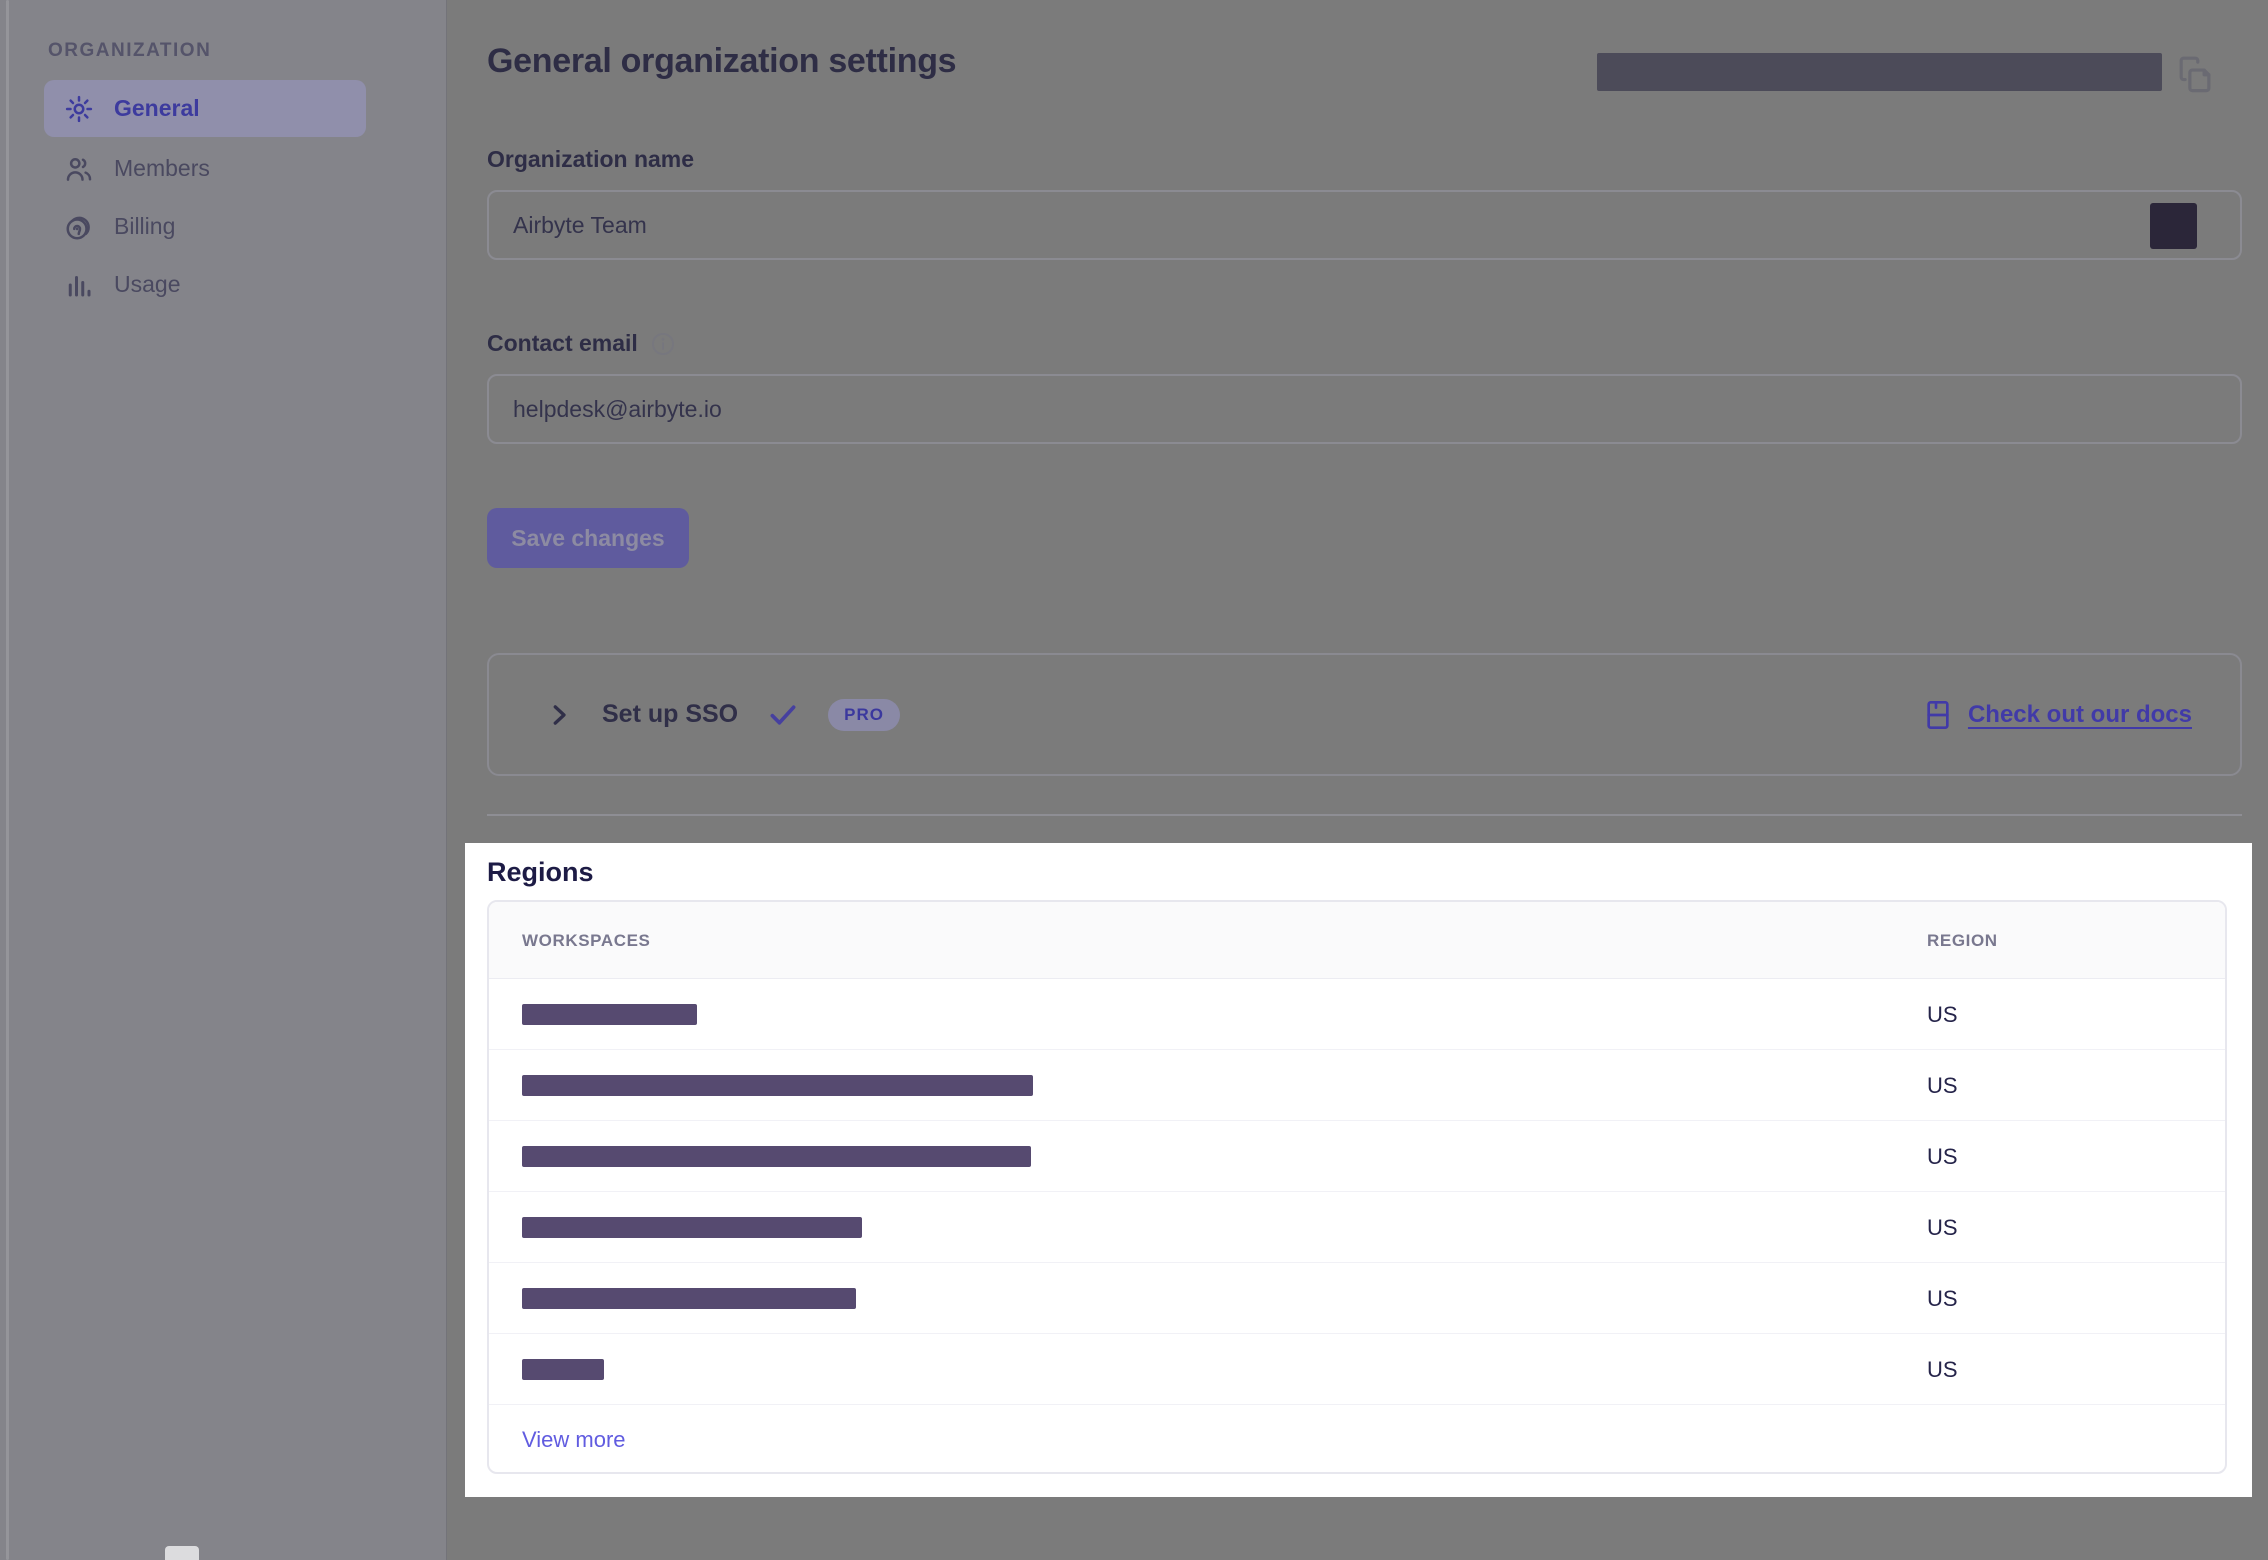  What do you see at coordinates (2173, 226) in the screenshot?
I see `redacted-input-overlay` at bounding box center [2173, 226].